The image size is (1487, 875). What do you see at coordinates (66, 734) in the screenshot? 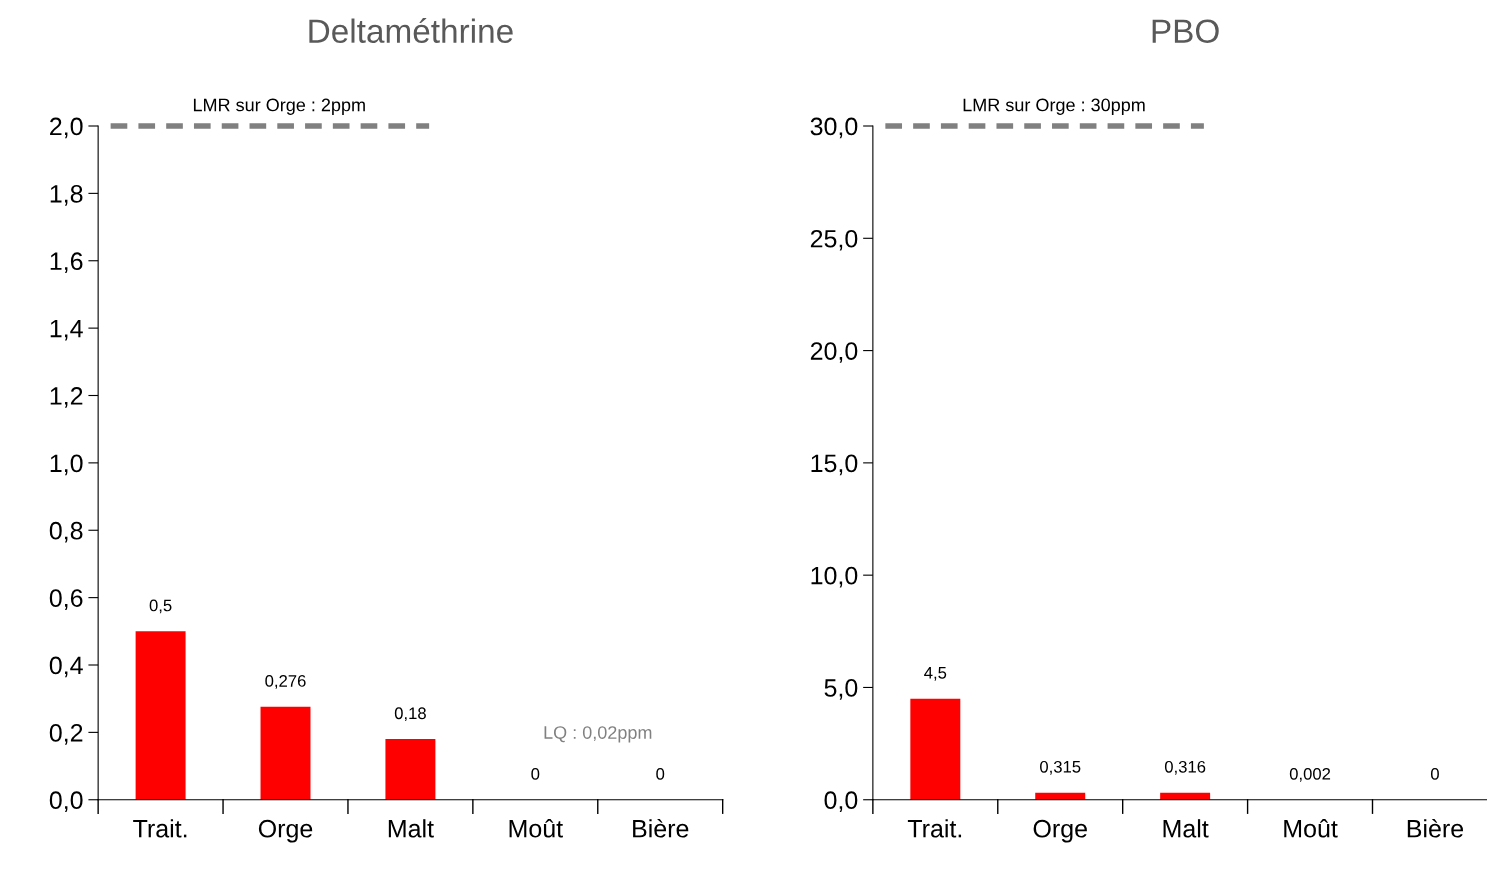
I see `y-tick-label: 0,2` at bounding box center [66, 734].